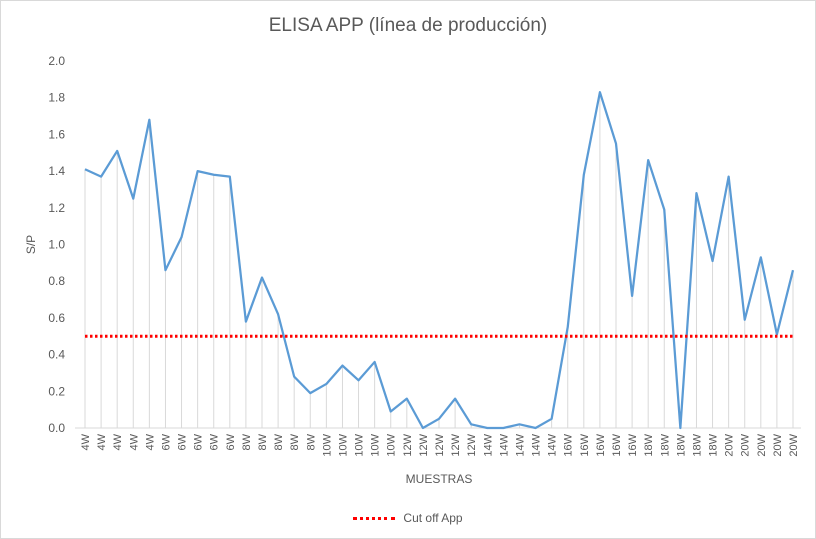 This screenshot has height=539, width=816. I want to click on legend: Cut off App, so click(408, 518).